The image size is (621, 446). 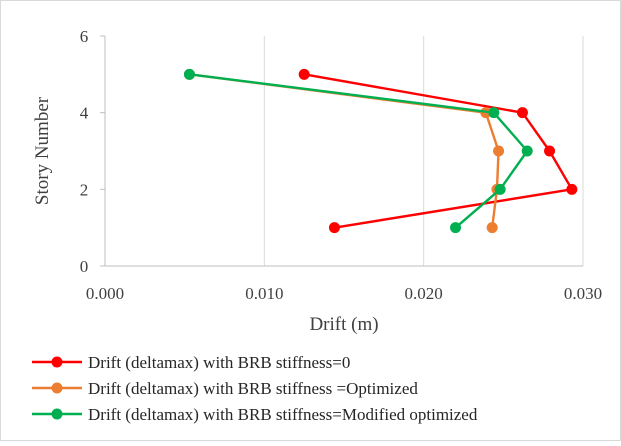 I want to click on x-tick-label: 0.010, so click(x=264, y=293).